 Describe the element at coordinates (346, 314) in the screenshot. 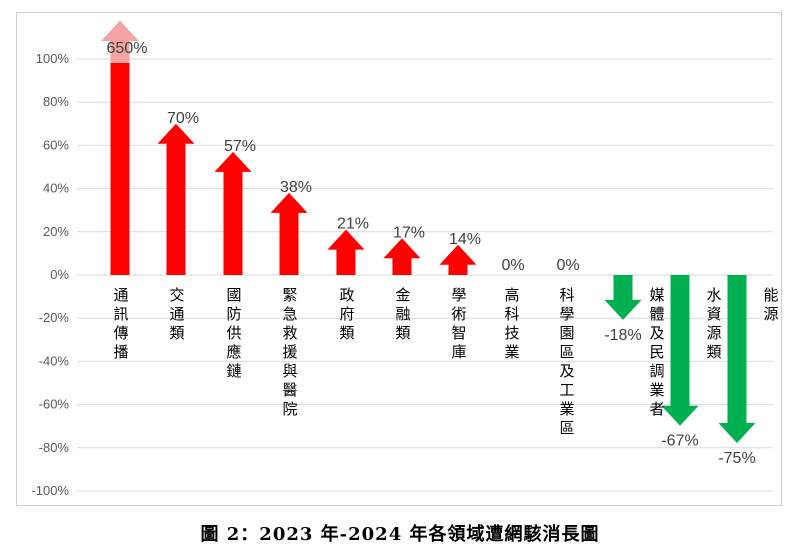

I see `category-label: 政府類` at that location.